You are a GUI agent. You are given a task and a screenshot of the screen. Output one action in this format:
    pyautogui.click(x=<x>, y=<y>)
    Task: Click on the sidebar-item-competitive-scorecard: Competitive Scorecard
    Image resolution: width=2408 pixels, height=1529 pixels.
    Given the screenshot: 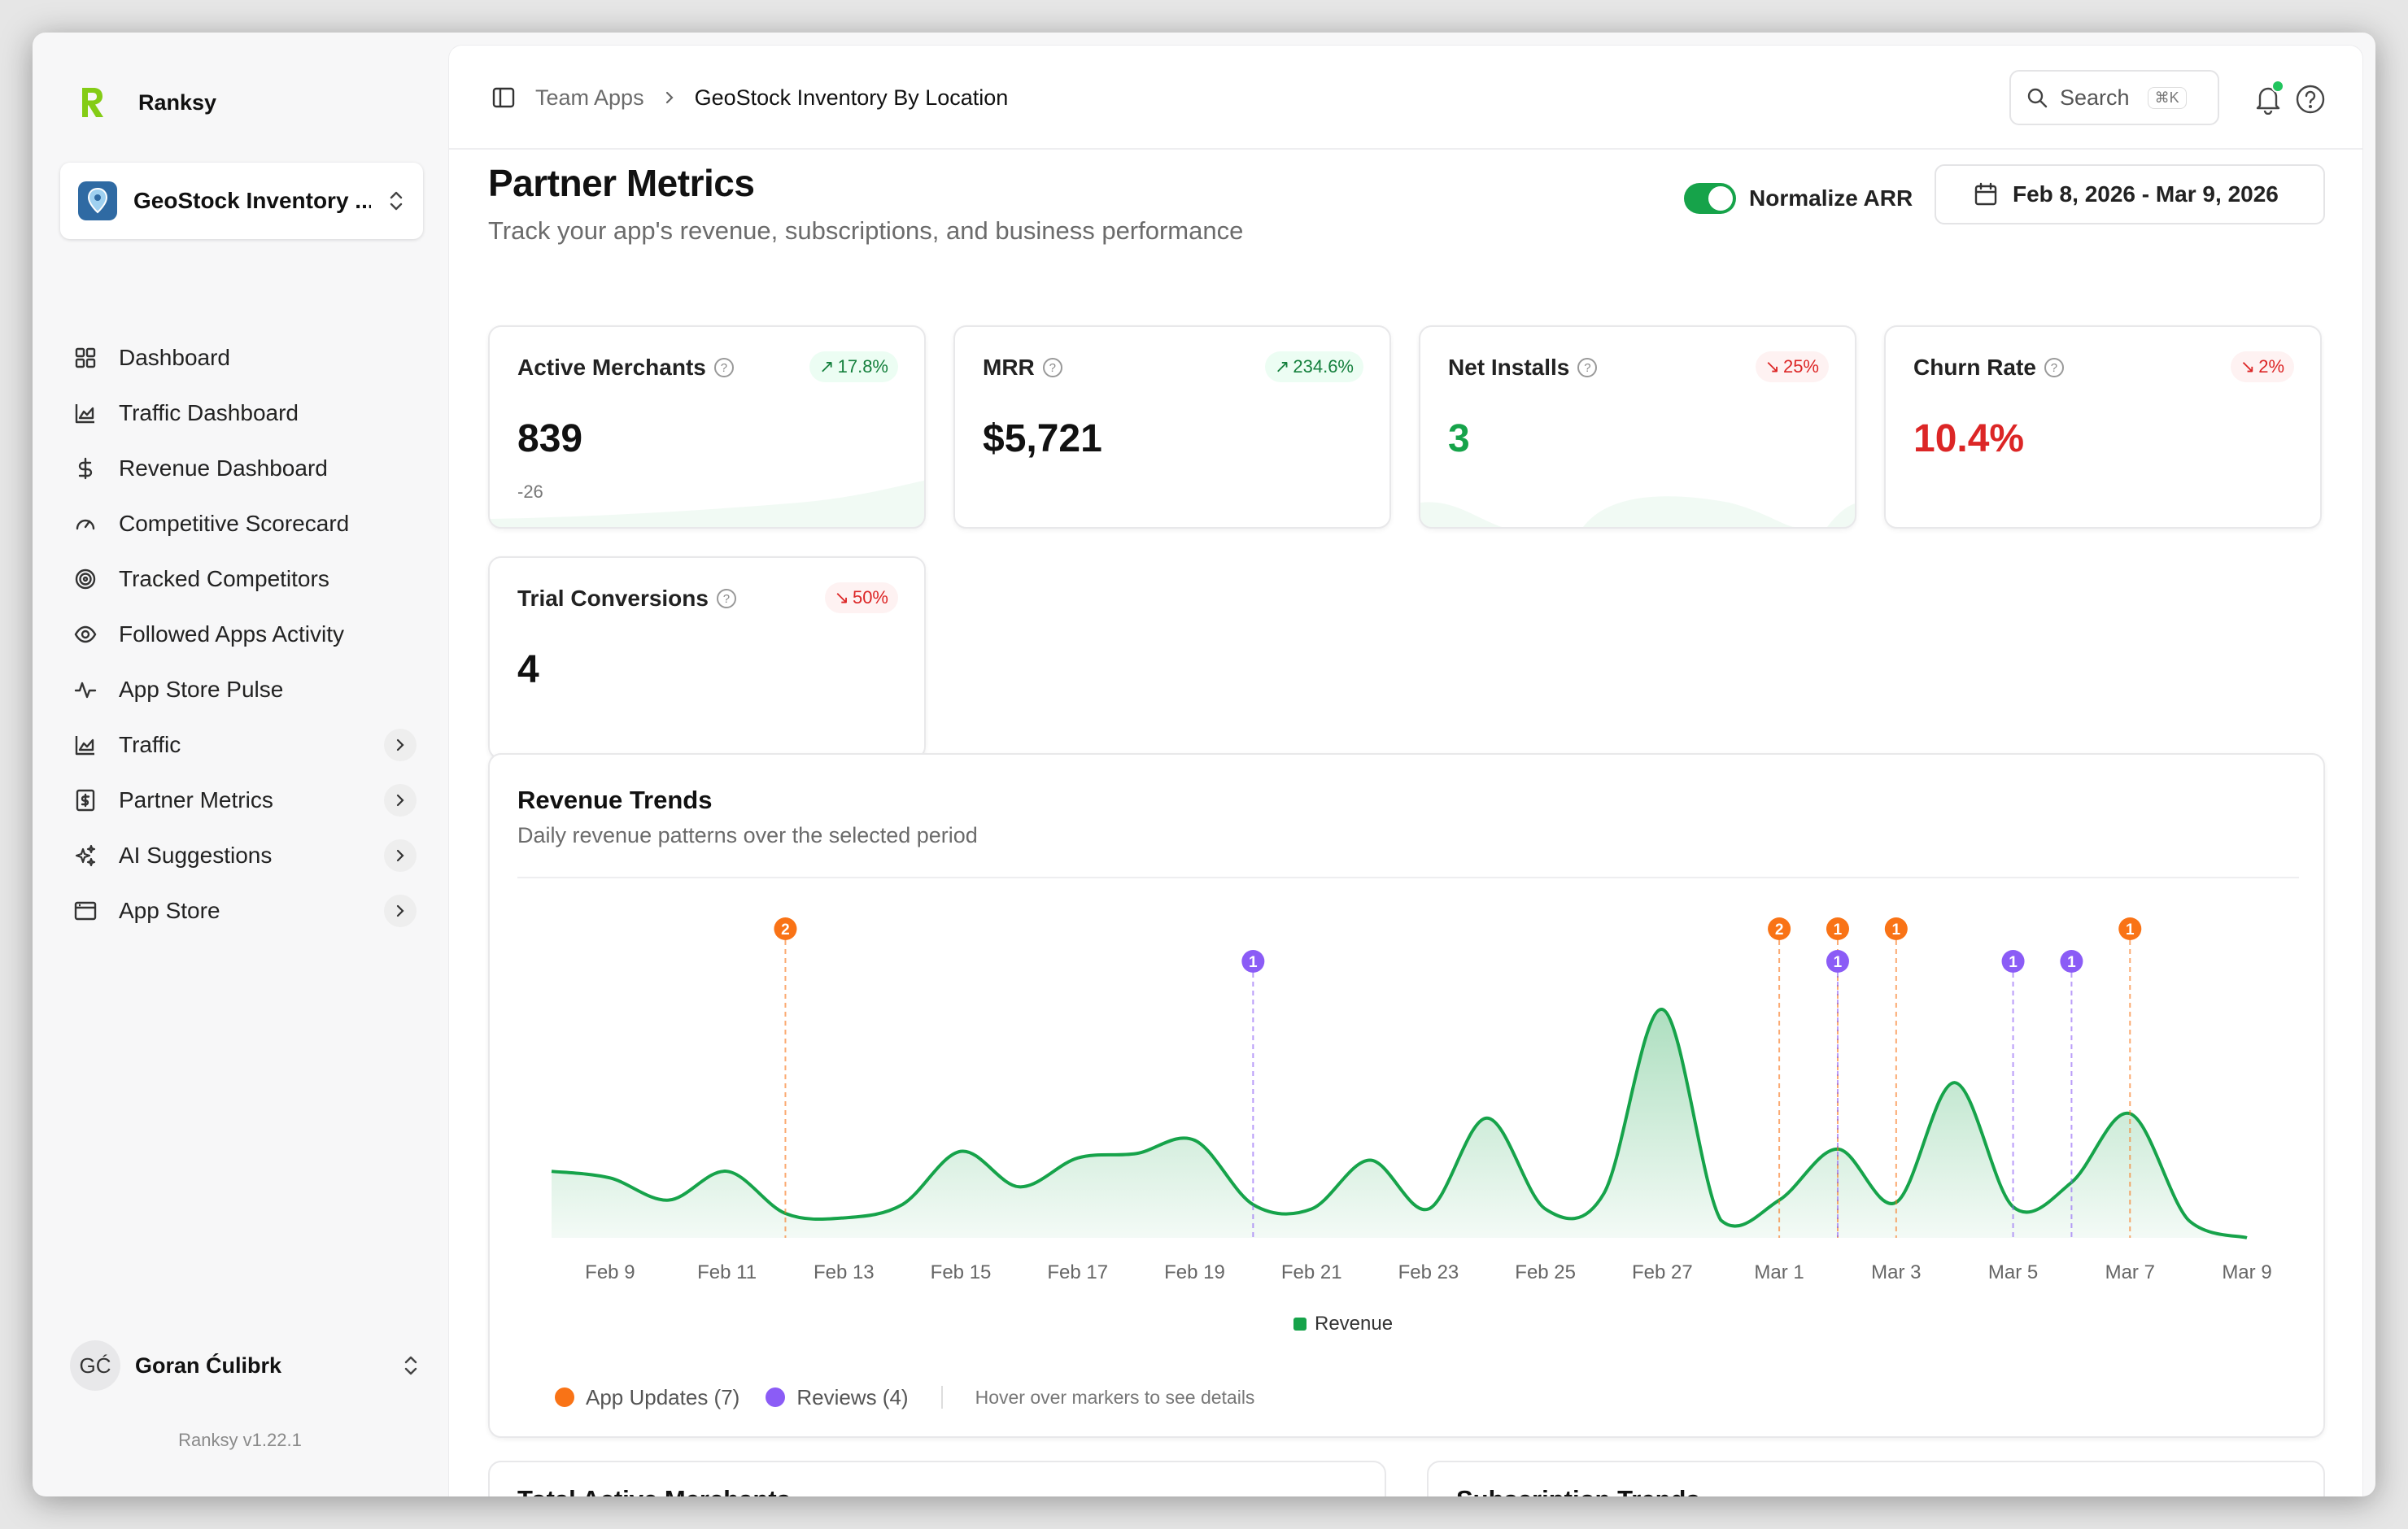 What is the action you would take?
    pyautogui.click(x=246, y=523)
    